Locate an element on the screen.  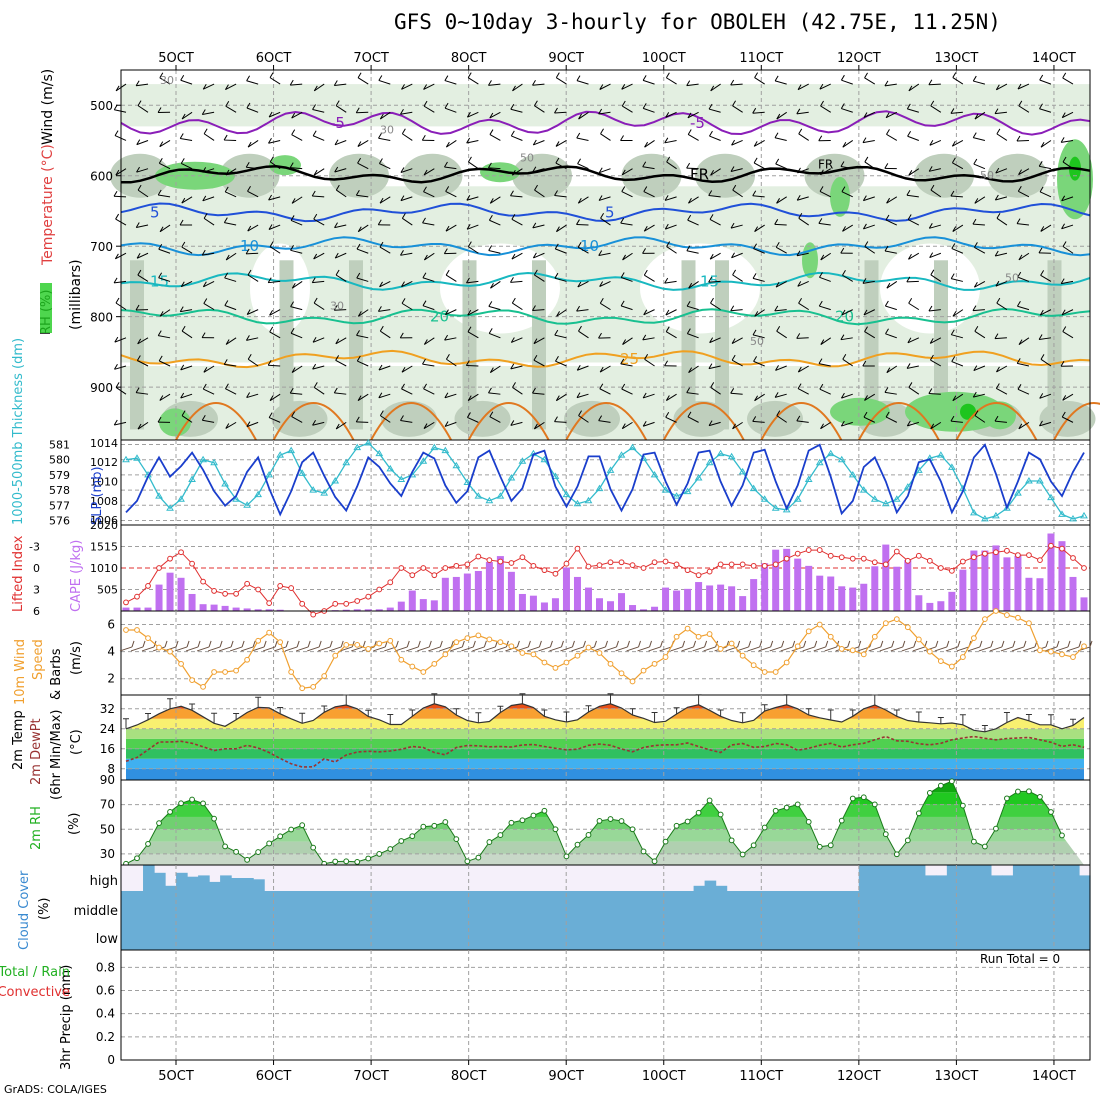
y-tick-label: 900 is located at coordinates (101, 388).